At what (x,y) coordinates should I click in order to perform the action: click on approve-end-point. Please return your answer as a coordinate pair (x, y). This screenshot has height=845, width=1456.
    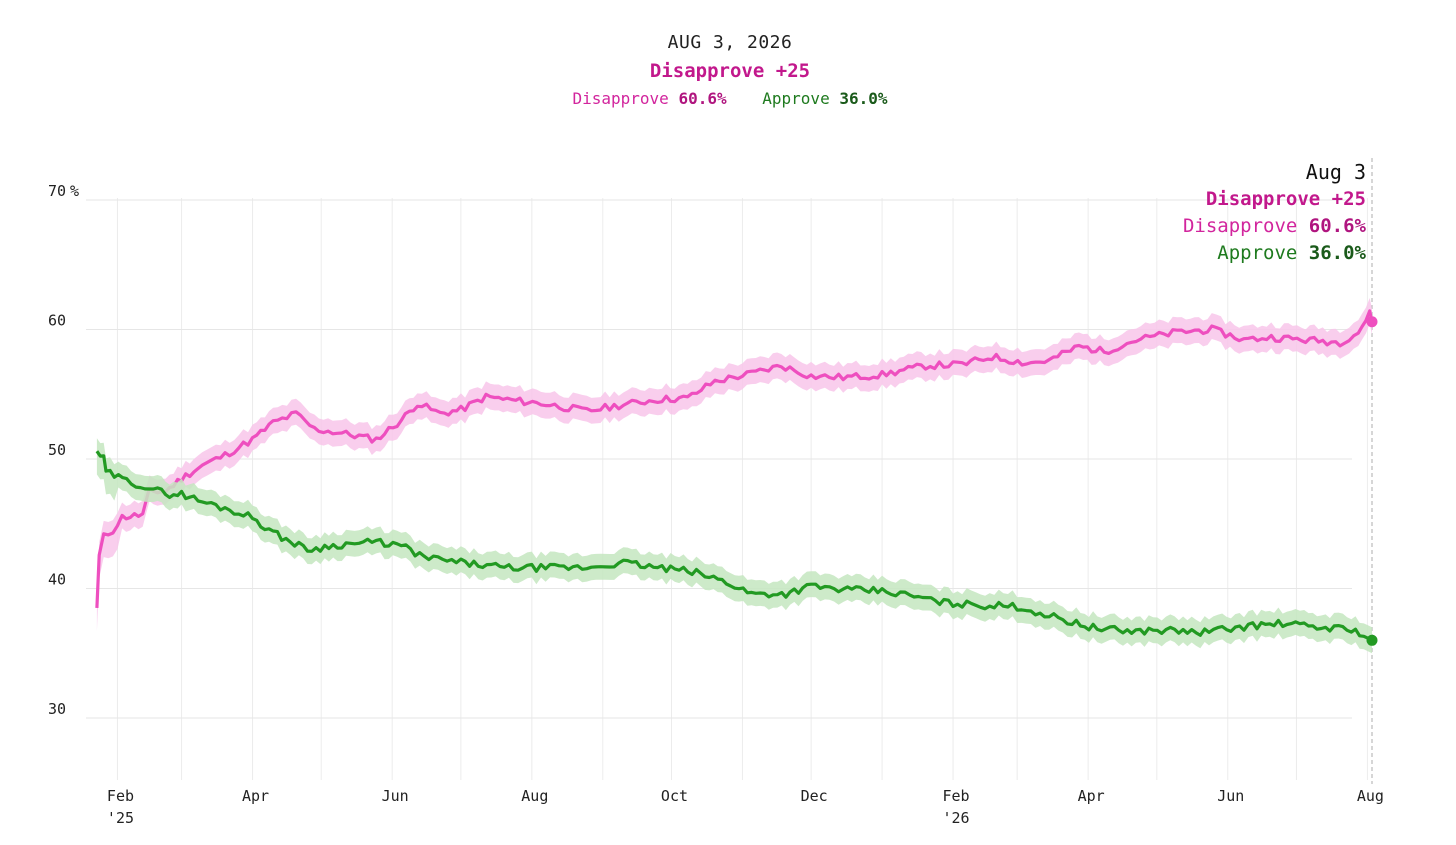
    Looking at the image, I should click on (1372, 640).